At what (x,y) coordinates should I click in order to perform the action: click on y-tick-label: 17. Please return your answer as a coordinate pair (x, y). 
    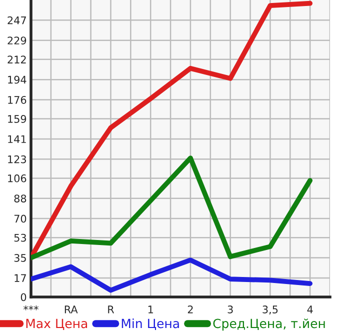
    Looking at the image, I should click on (20, 278).